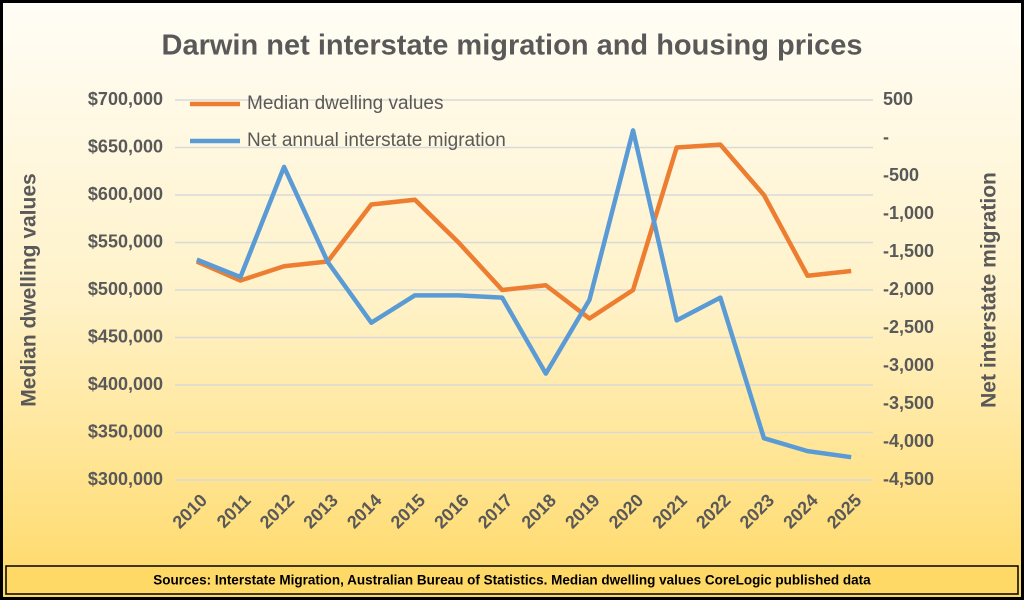 The height and width of the screenshot is (605, 1024). I want to click on y-tick-label: $700,000, so click(125, 99).